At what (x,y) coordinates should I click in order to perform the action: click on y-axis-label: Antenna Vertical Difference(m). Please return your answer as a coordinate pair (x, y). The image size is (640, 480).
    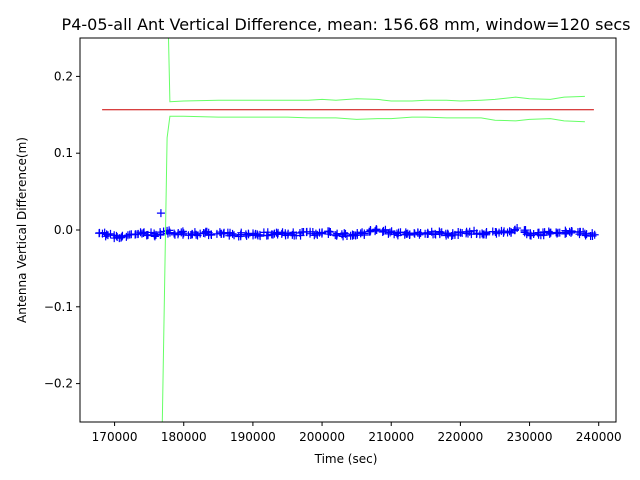
    Looking at the image, I should click on (22, 230).